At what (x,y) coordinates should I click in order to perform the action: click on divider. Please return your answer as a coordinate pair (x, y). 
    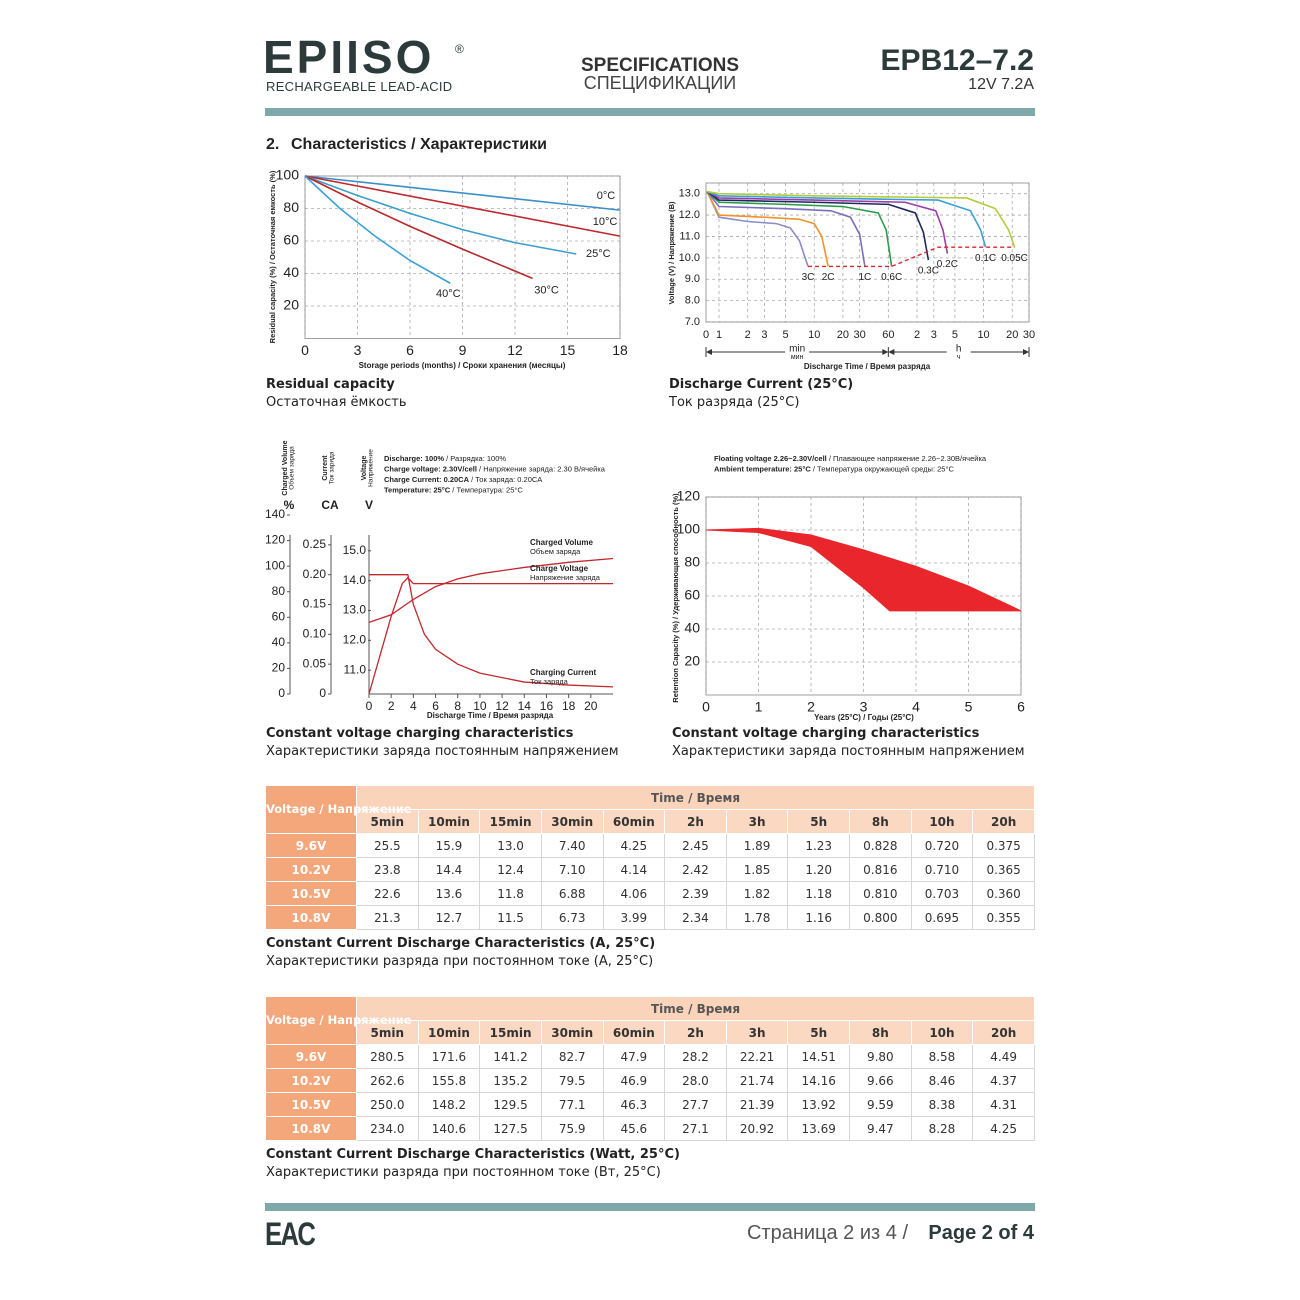
    Looking at the image, I should click on (650, 112).